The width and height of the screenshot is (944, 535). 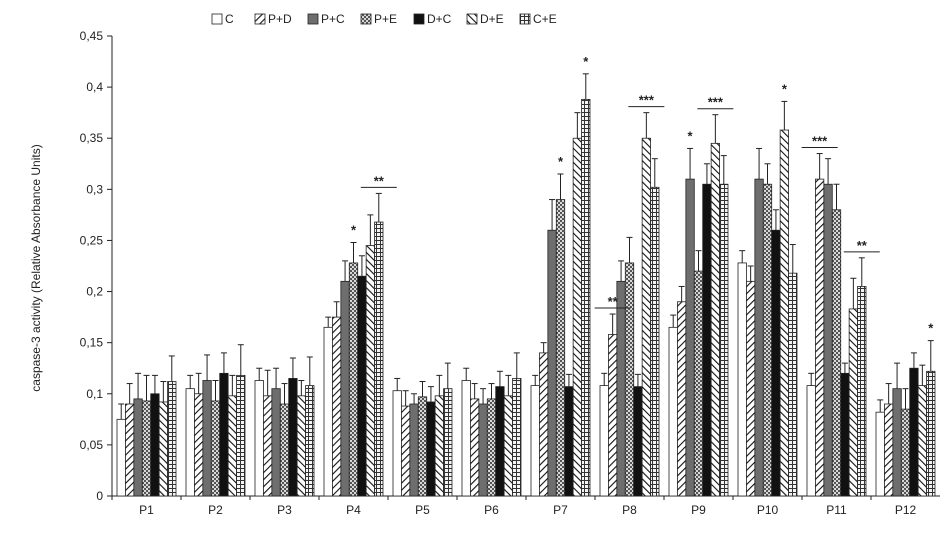 What do you see at coordinates (94, 87) in the screenshot?
I see `y-tick-label: 0,4` at bounding box center [94, 87].